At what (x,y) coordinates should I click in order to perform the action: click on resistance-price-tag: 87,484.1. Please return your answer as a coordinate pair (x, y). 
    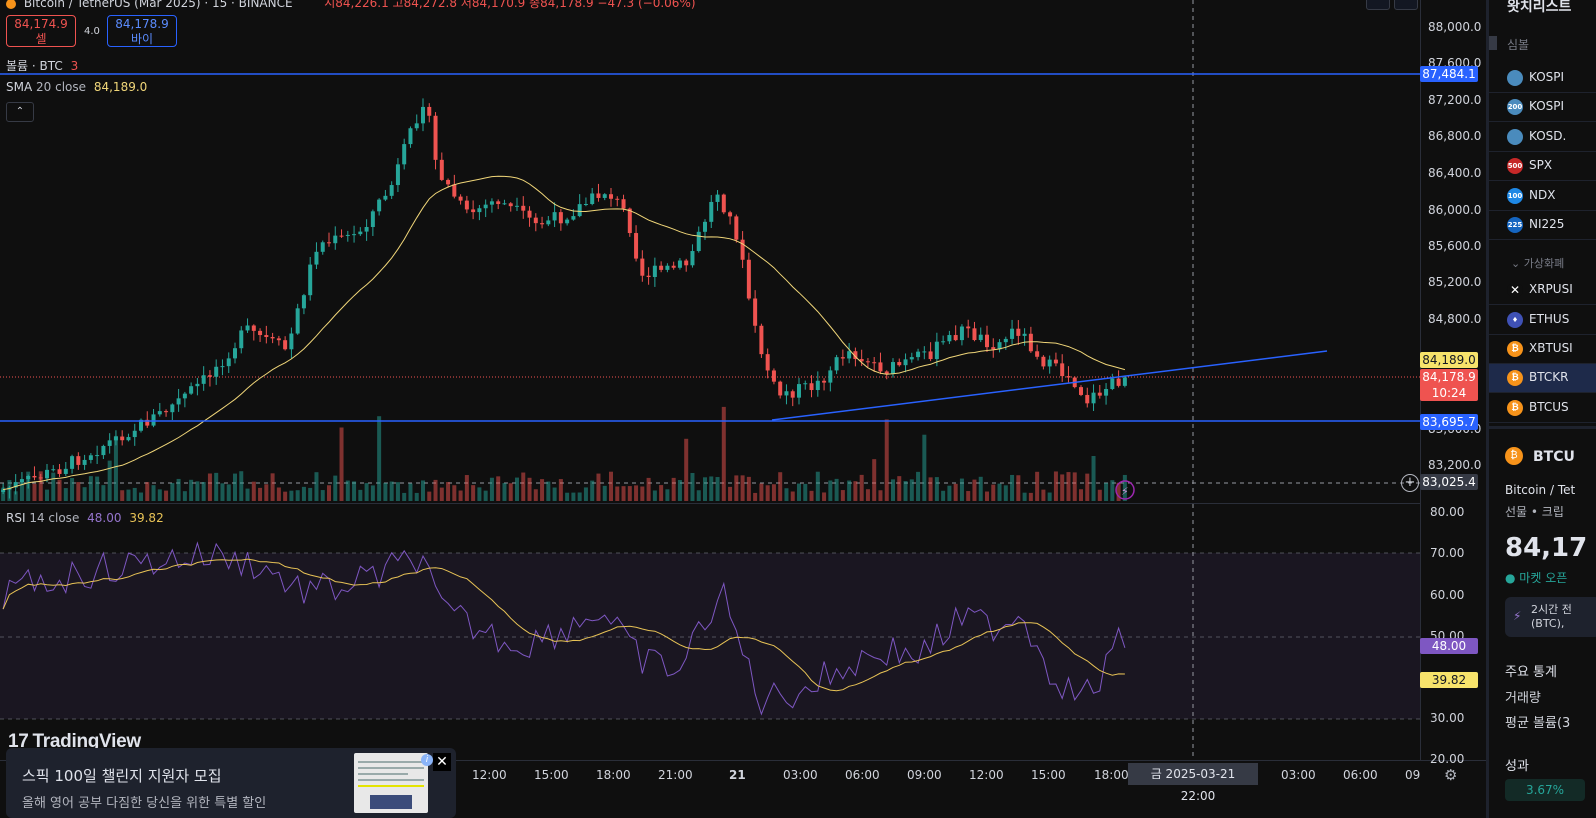
    Looking at the image, I should click on (1449, 74).